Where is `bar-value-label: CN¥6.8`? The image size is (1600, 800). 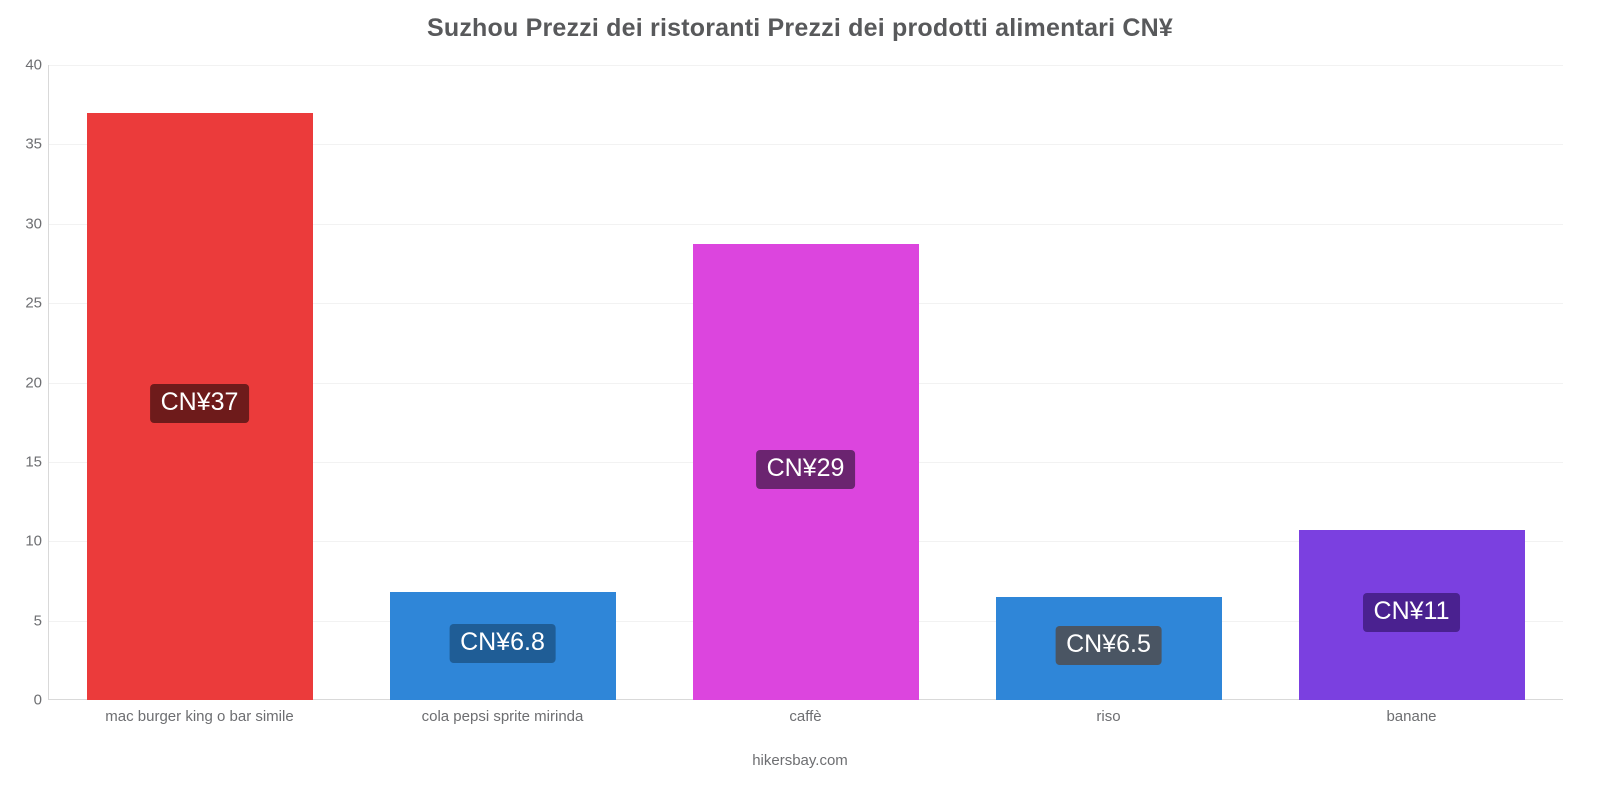 bar-value-label: CN¥6.8 is located at coordinates (502, 644).